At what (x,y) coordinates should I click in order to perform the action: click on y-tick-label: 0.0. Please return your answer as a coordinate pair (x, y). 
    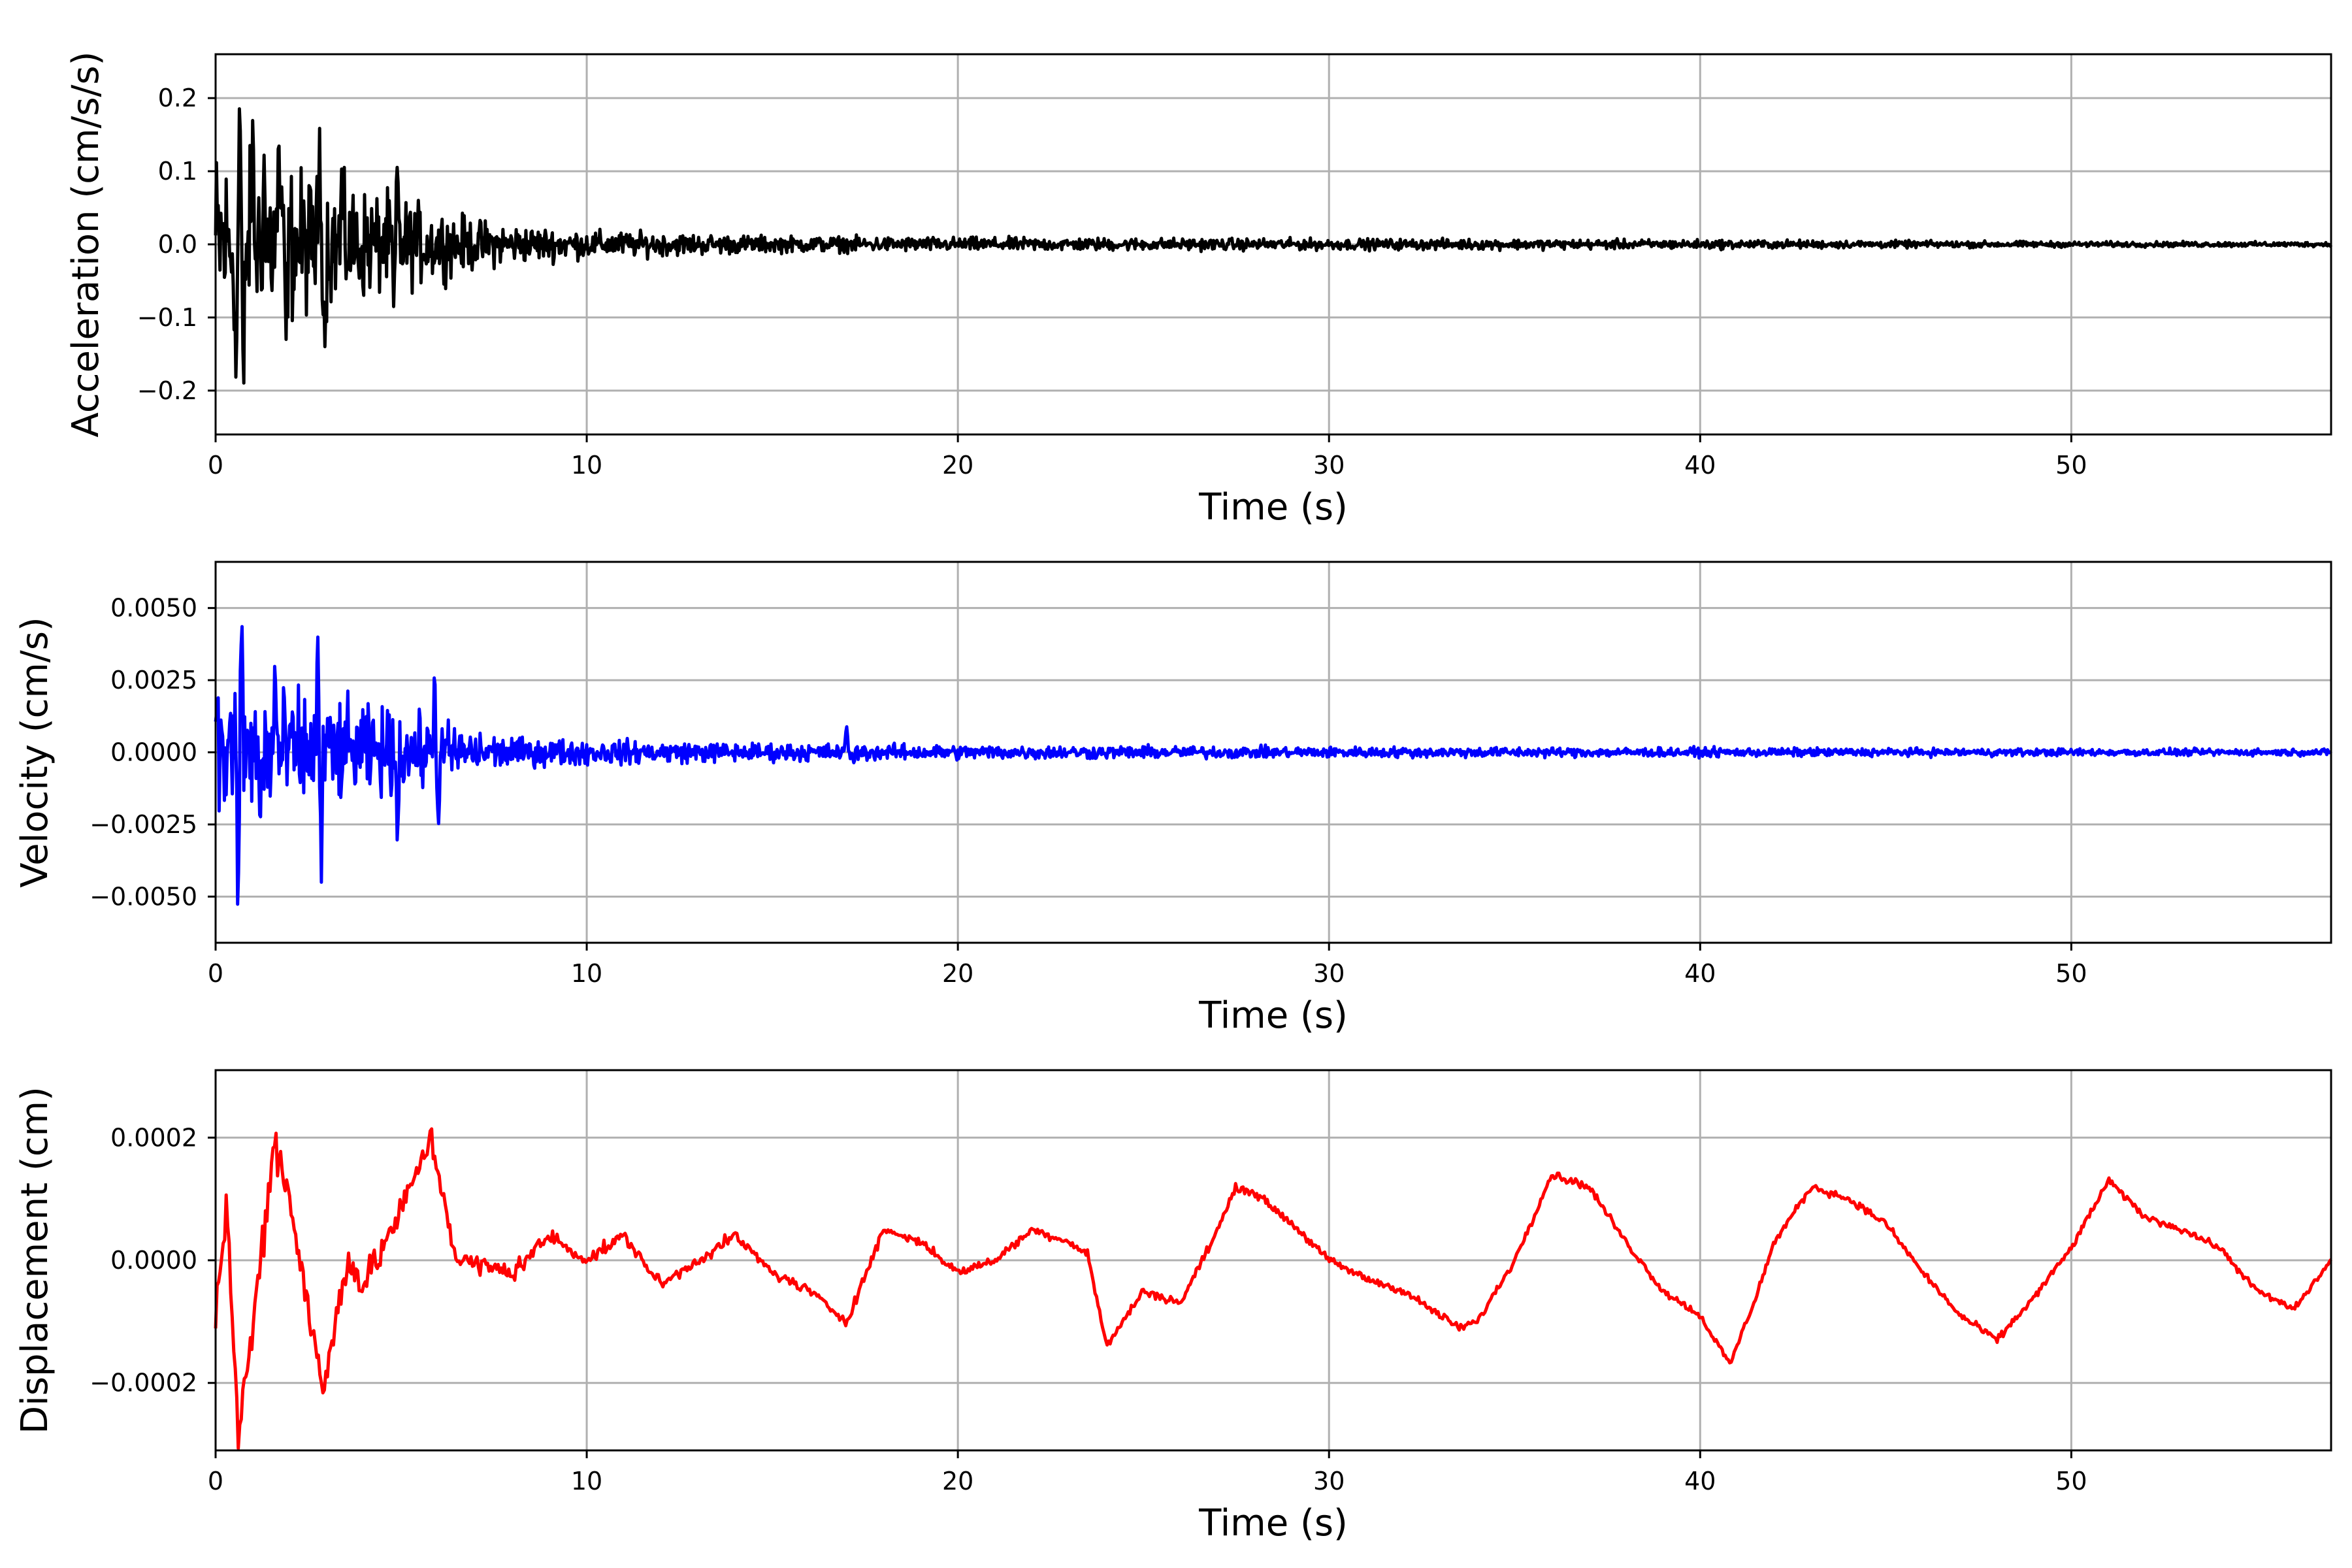
    Looking at the image, I should click on (177, 244).